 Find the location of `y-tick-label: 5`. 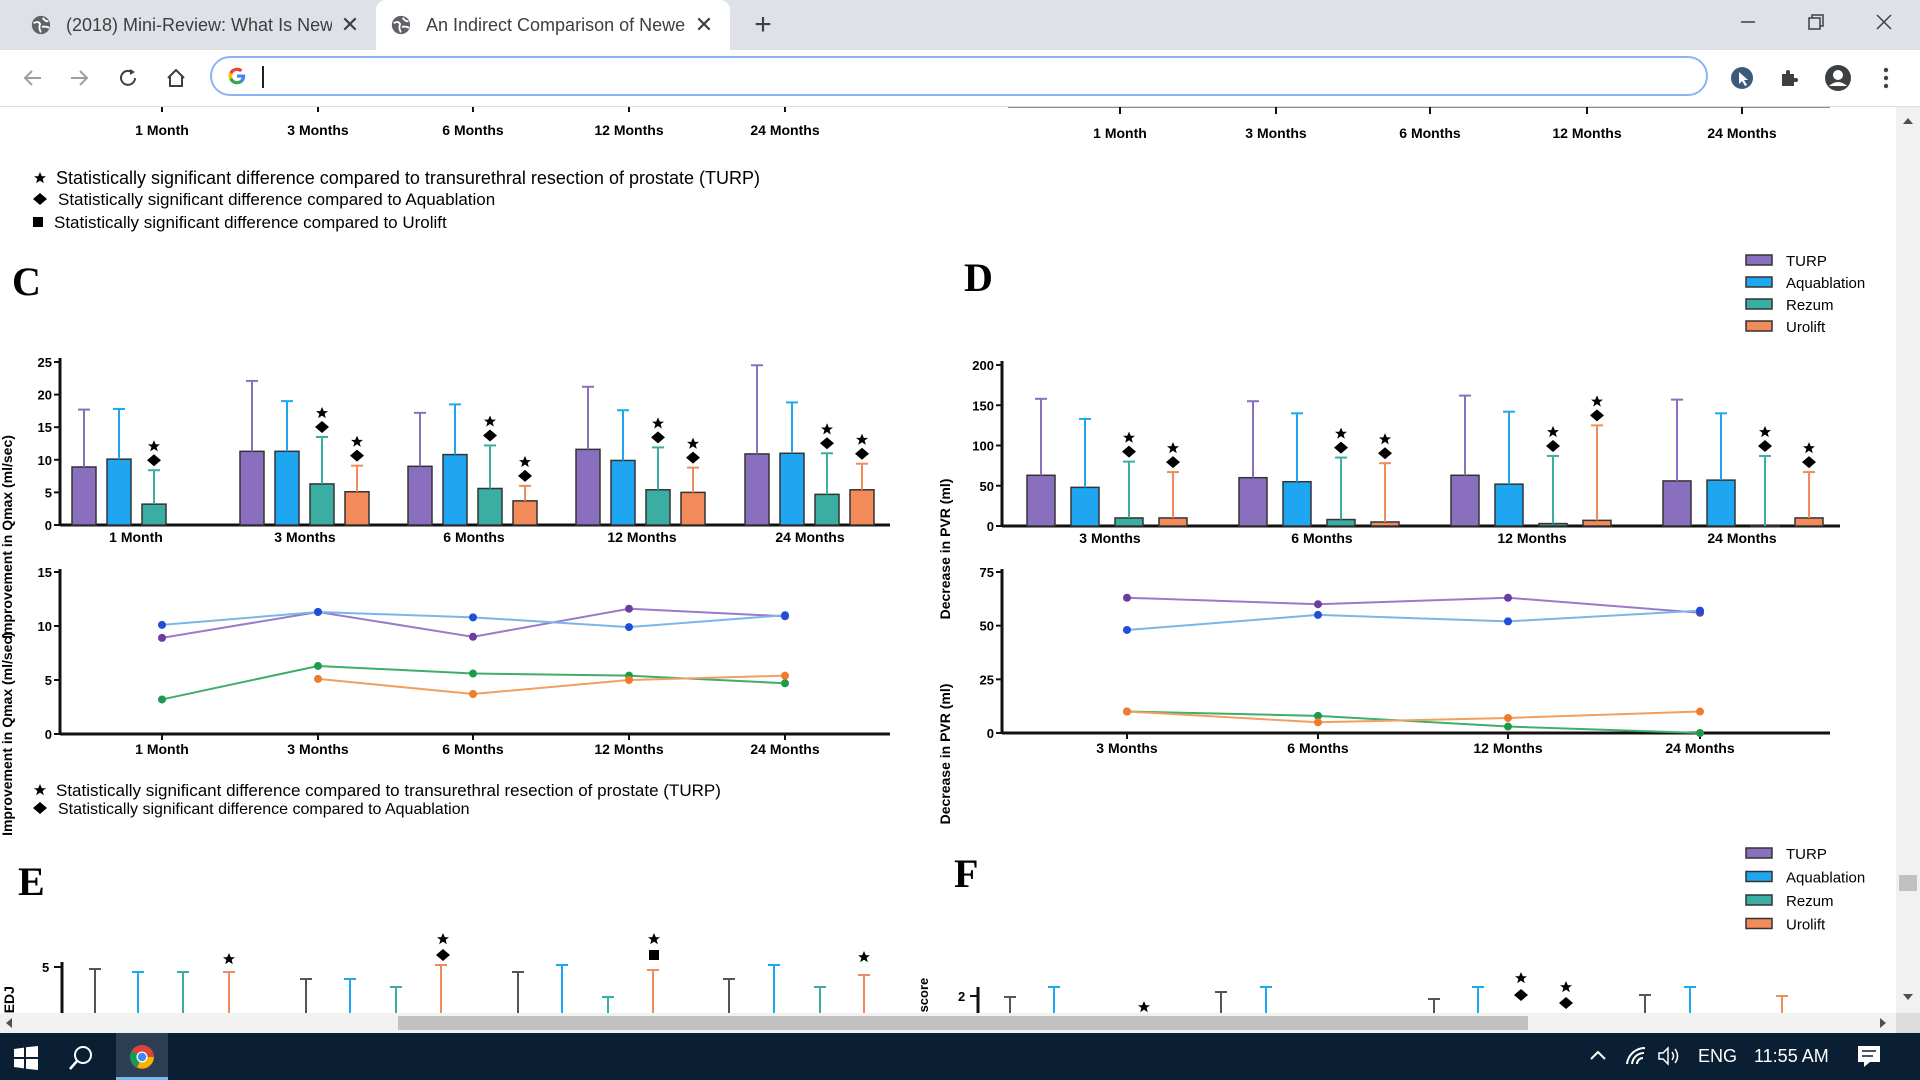

y-tick-label: 5 is located at coordinates (48, 492).